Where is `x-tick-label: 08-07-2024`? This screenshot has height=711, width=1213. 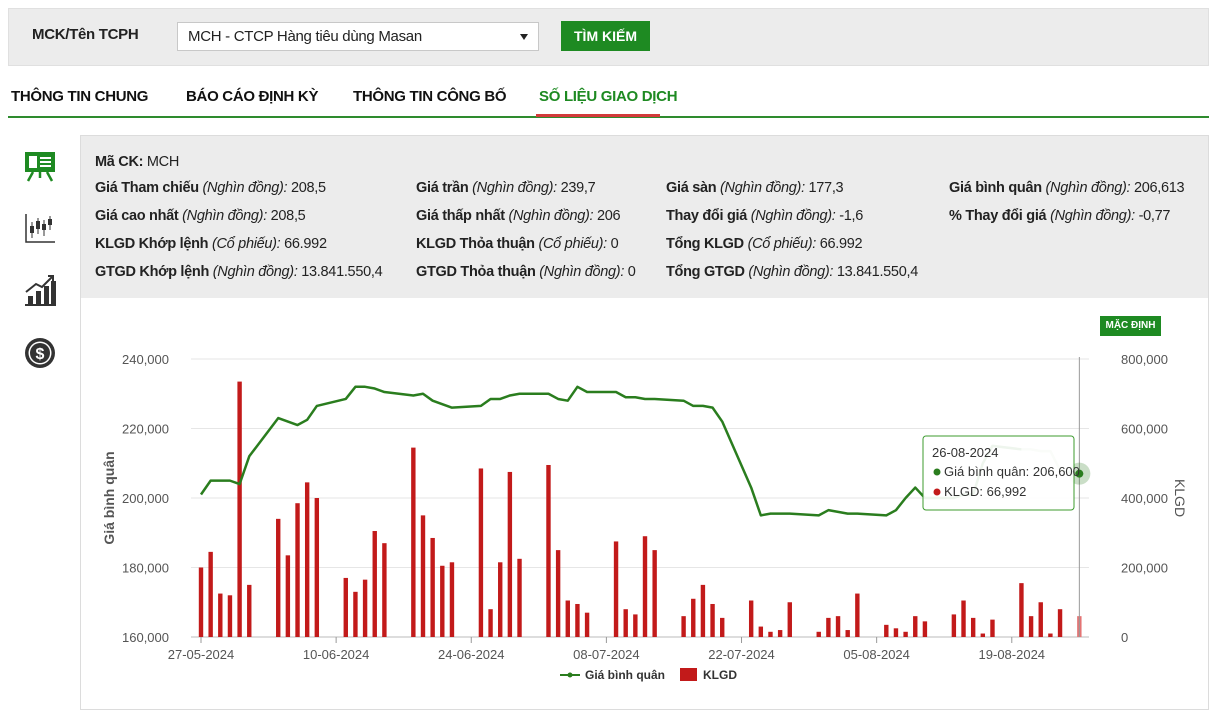 x-tick-label: 08-07-2024 is located at coordinates (606, 654).